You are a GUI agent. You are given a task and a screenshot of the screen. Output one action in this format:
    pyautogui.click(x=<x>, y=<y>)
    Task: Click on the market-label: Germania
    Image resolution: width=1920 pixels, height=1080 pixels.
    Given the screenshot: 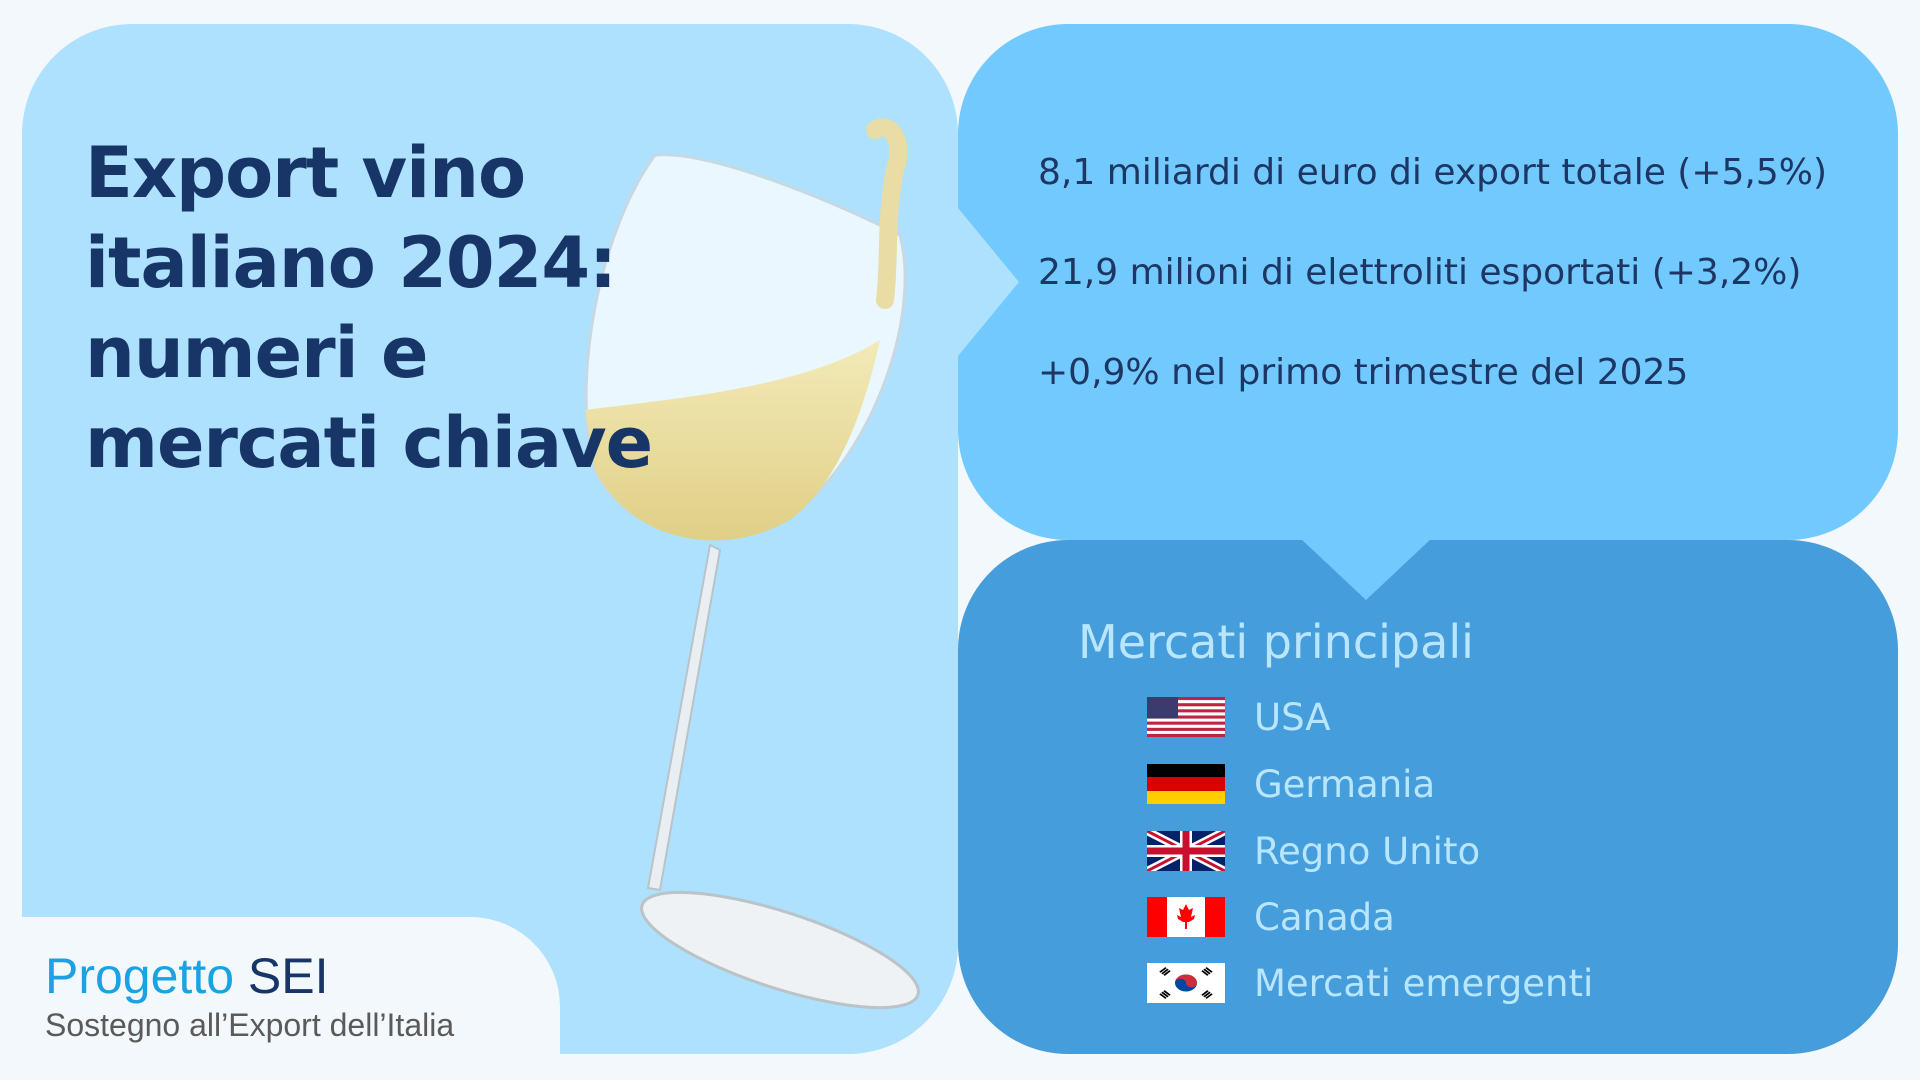 What is the action you would take?
    pyautogui.click(x=1345, y=784)
    